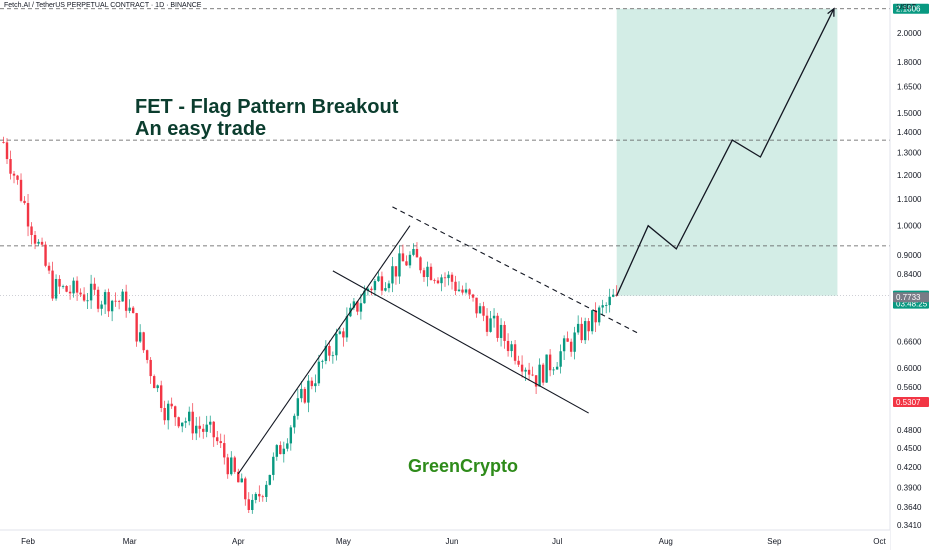  What do you see at coordinates (909, 113) in the screenshot?
I see `price-tick-label: 1.5000` at bounding box center [909, 113].